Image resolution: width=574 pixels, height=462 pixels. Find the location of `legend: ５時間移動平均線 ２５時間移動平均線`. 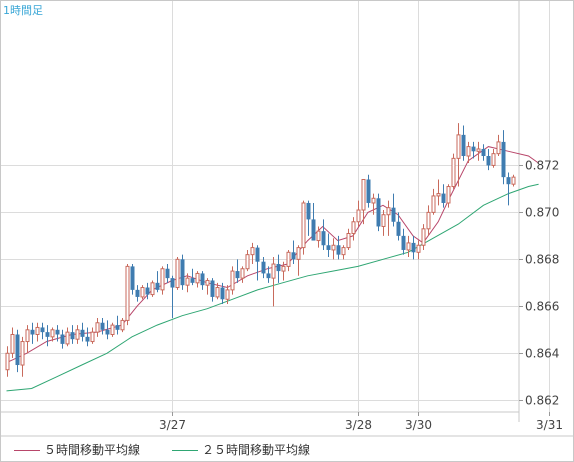

legend: ５時間移動平均線 ２５時間移動平均線 is located at coordinates (286, 448).